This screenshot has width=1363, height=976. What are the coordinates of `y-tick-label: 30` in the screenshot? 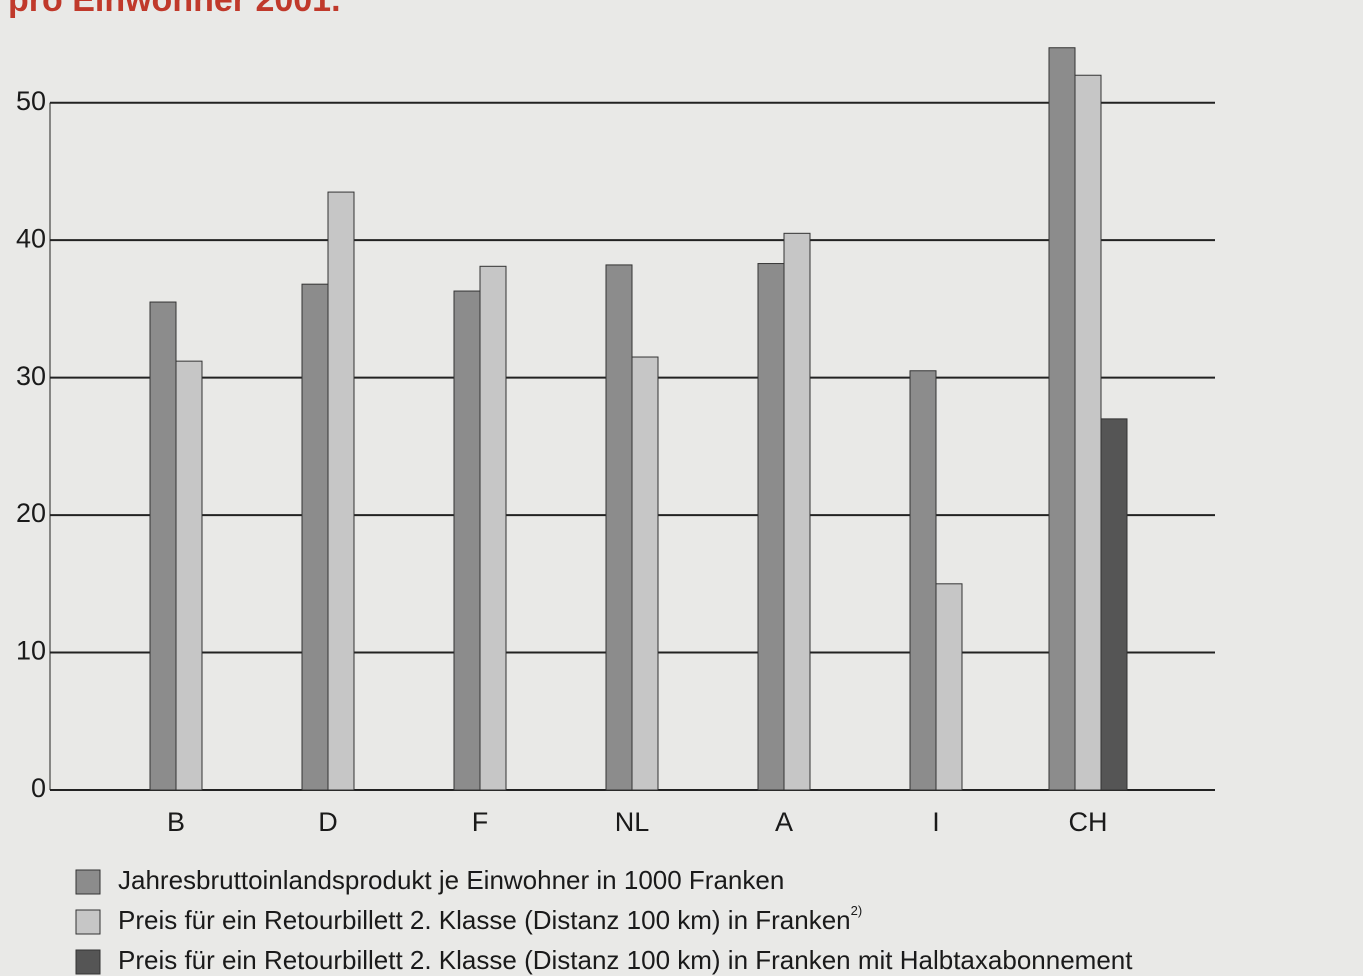 It's located at (31, 376).